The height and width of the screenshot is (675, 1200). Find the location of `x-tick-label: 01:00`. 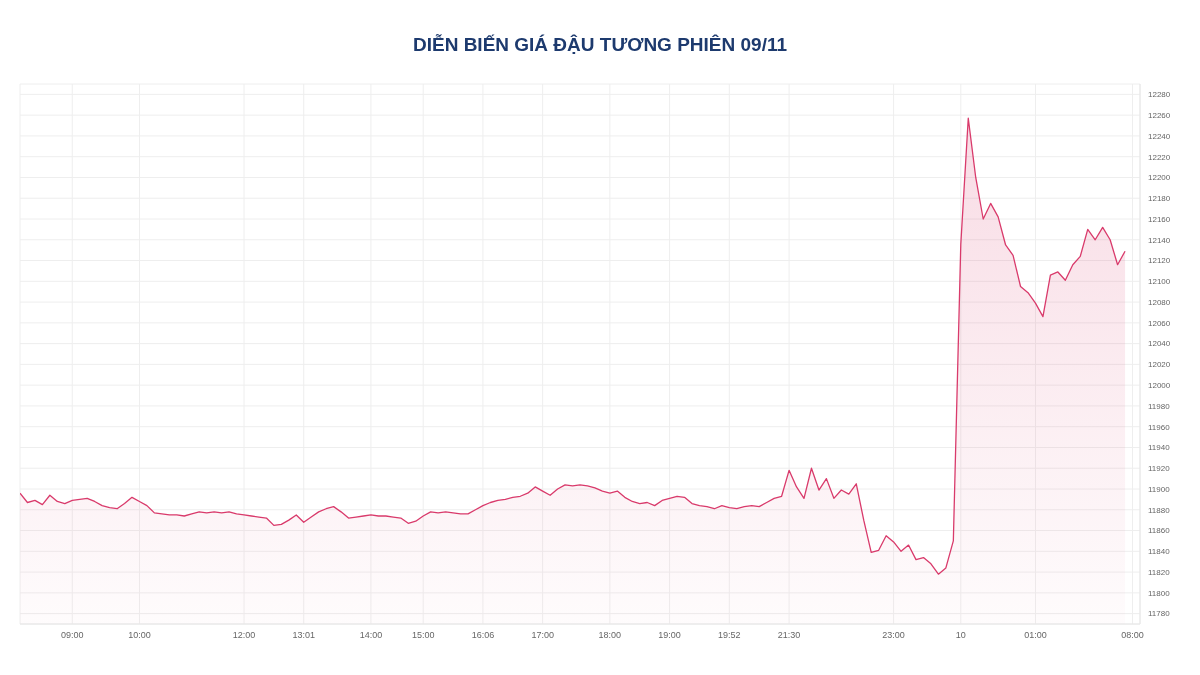

x-tick-label: 01:00 is located at coordinates (1035, 635).